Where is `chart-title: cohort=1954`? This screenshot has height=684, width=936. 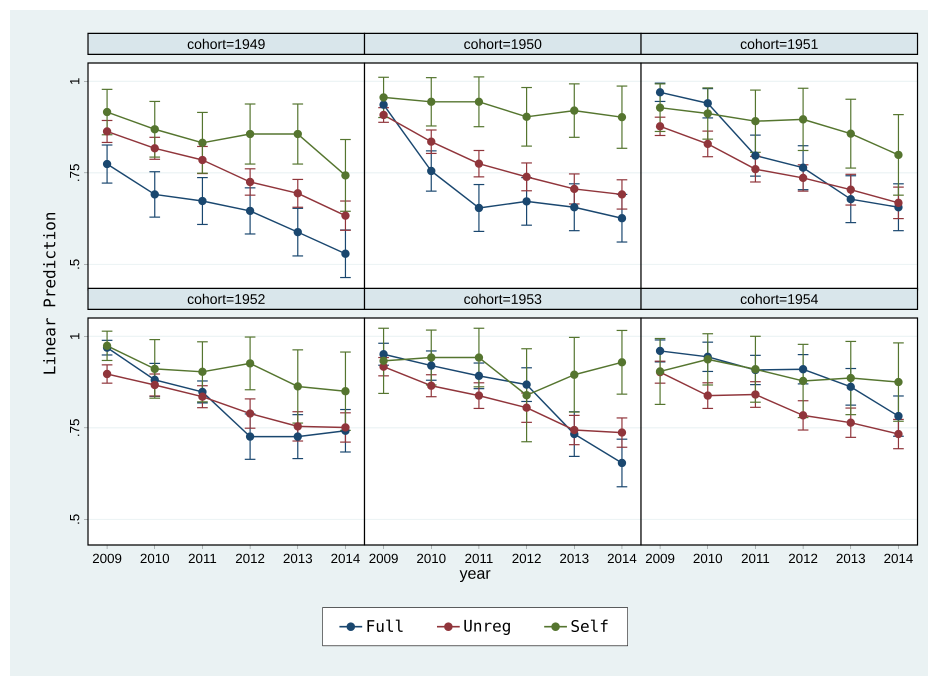
chart-title: cohort=1954 is located at coordinates (779, 299).